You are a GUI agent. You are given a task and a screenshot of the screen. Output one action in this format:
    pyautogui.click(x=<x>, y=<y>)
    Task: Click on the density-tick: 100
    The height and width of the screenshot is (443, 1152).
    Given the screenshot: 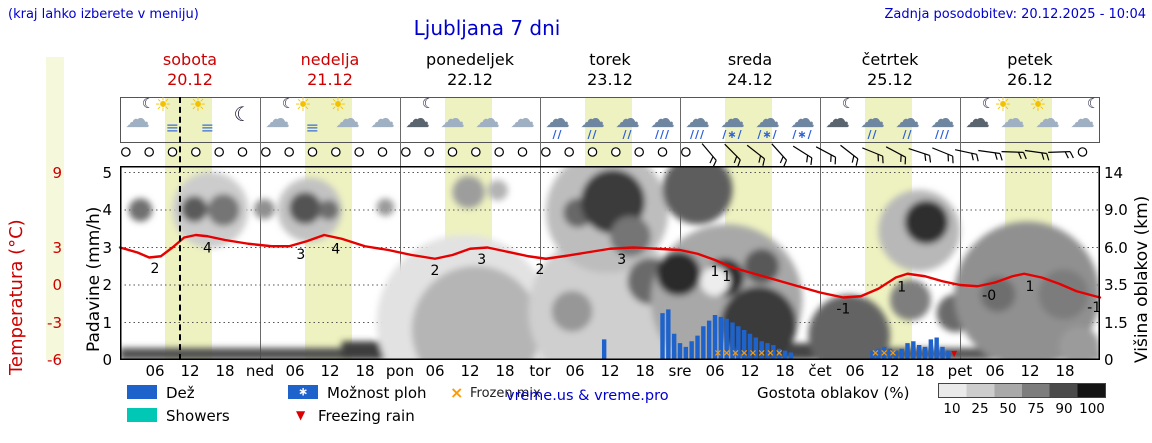 What is the action you would take?
    pyautogui.click(x=1092, y=409)
    